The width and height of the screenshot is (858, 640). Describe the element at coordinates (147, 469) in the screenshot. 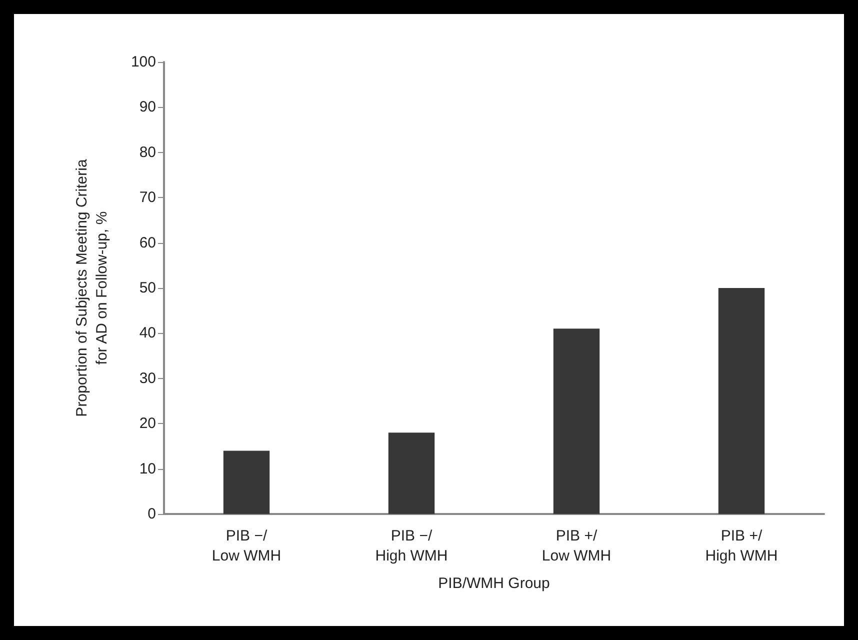

I see `y-tick-label: 10` at that location.